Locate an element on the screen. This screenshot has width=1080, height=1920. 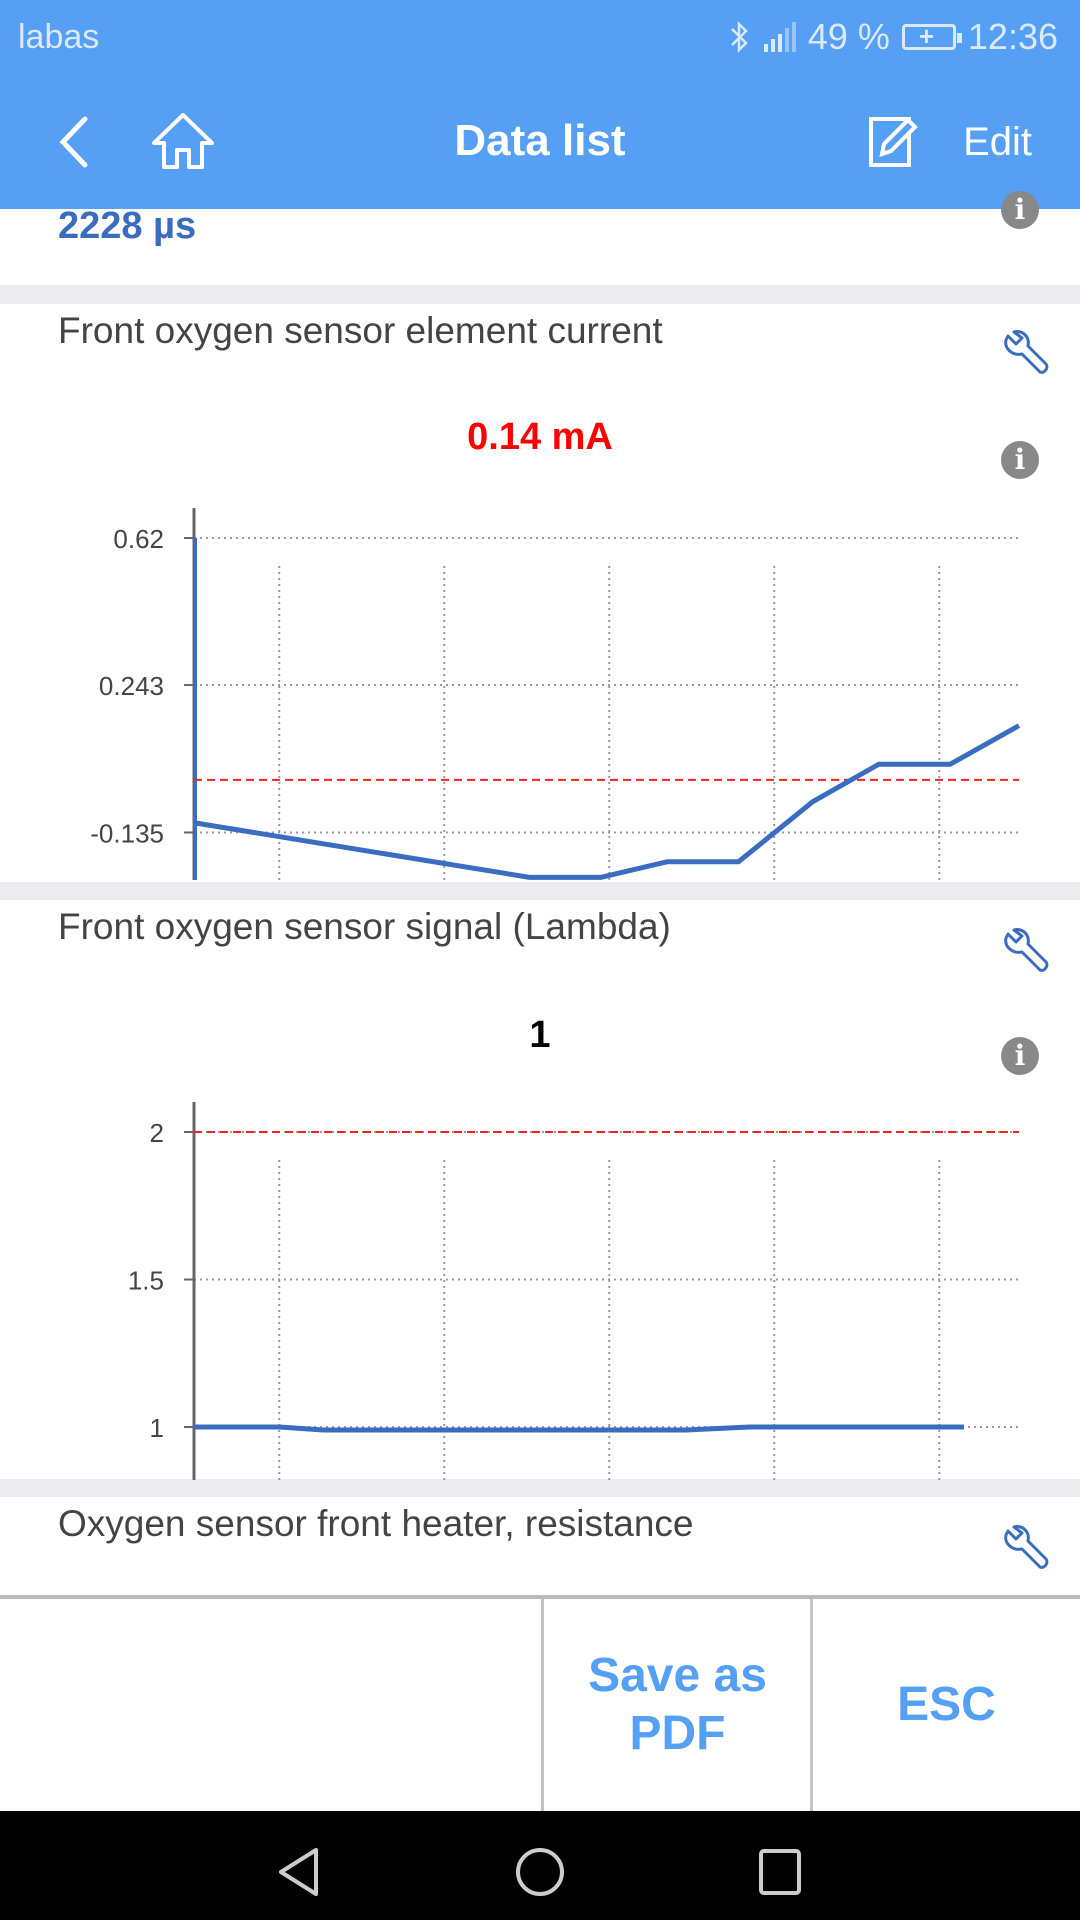
y-tick-label: 2 is located at coordinates (157, 1133).